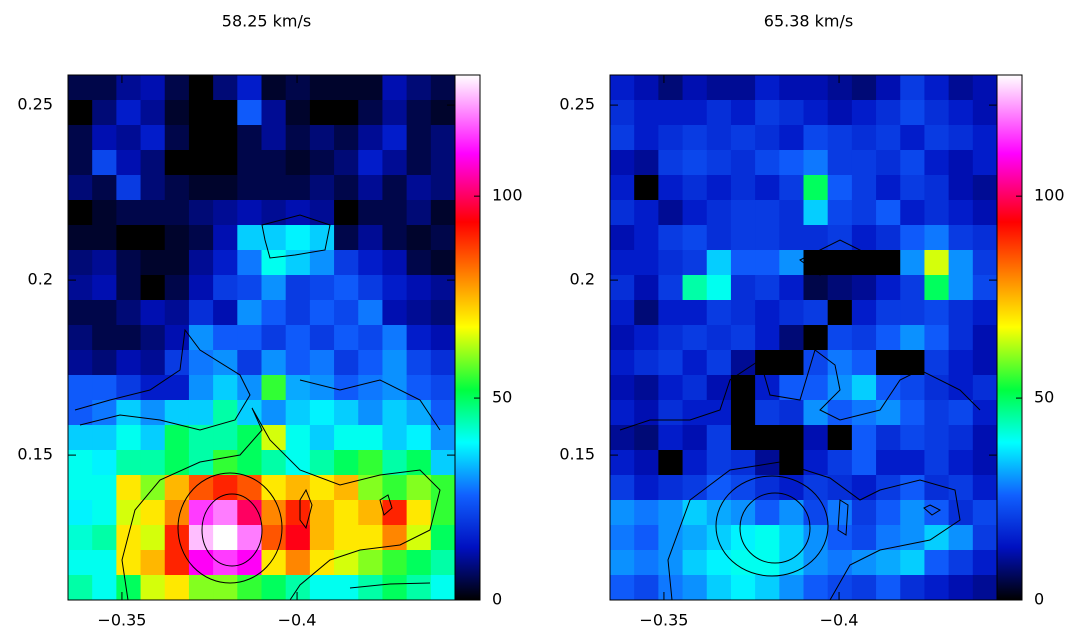 This screenshot has height=635, width=1081. What do you see at coordinates (40, 279) in the screenshot?
I see `y-tick-label: 0.2` at bounding box center [40, 279].